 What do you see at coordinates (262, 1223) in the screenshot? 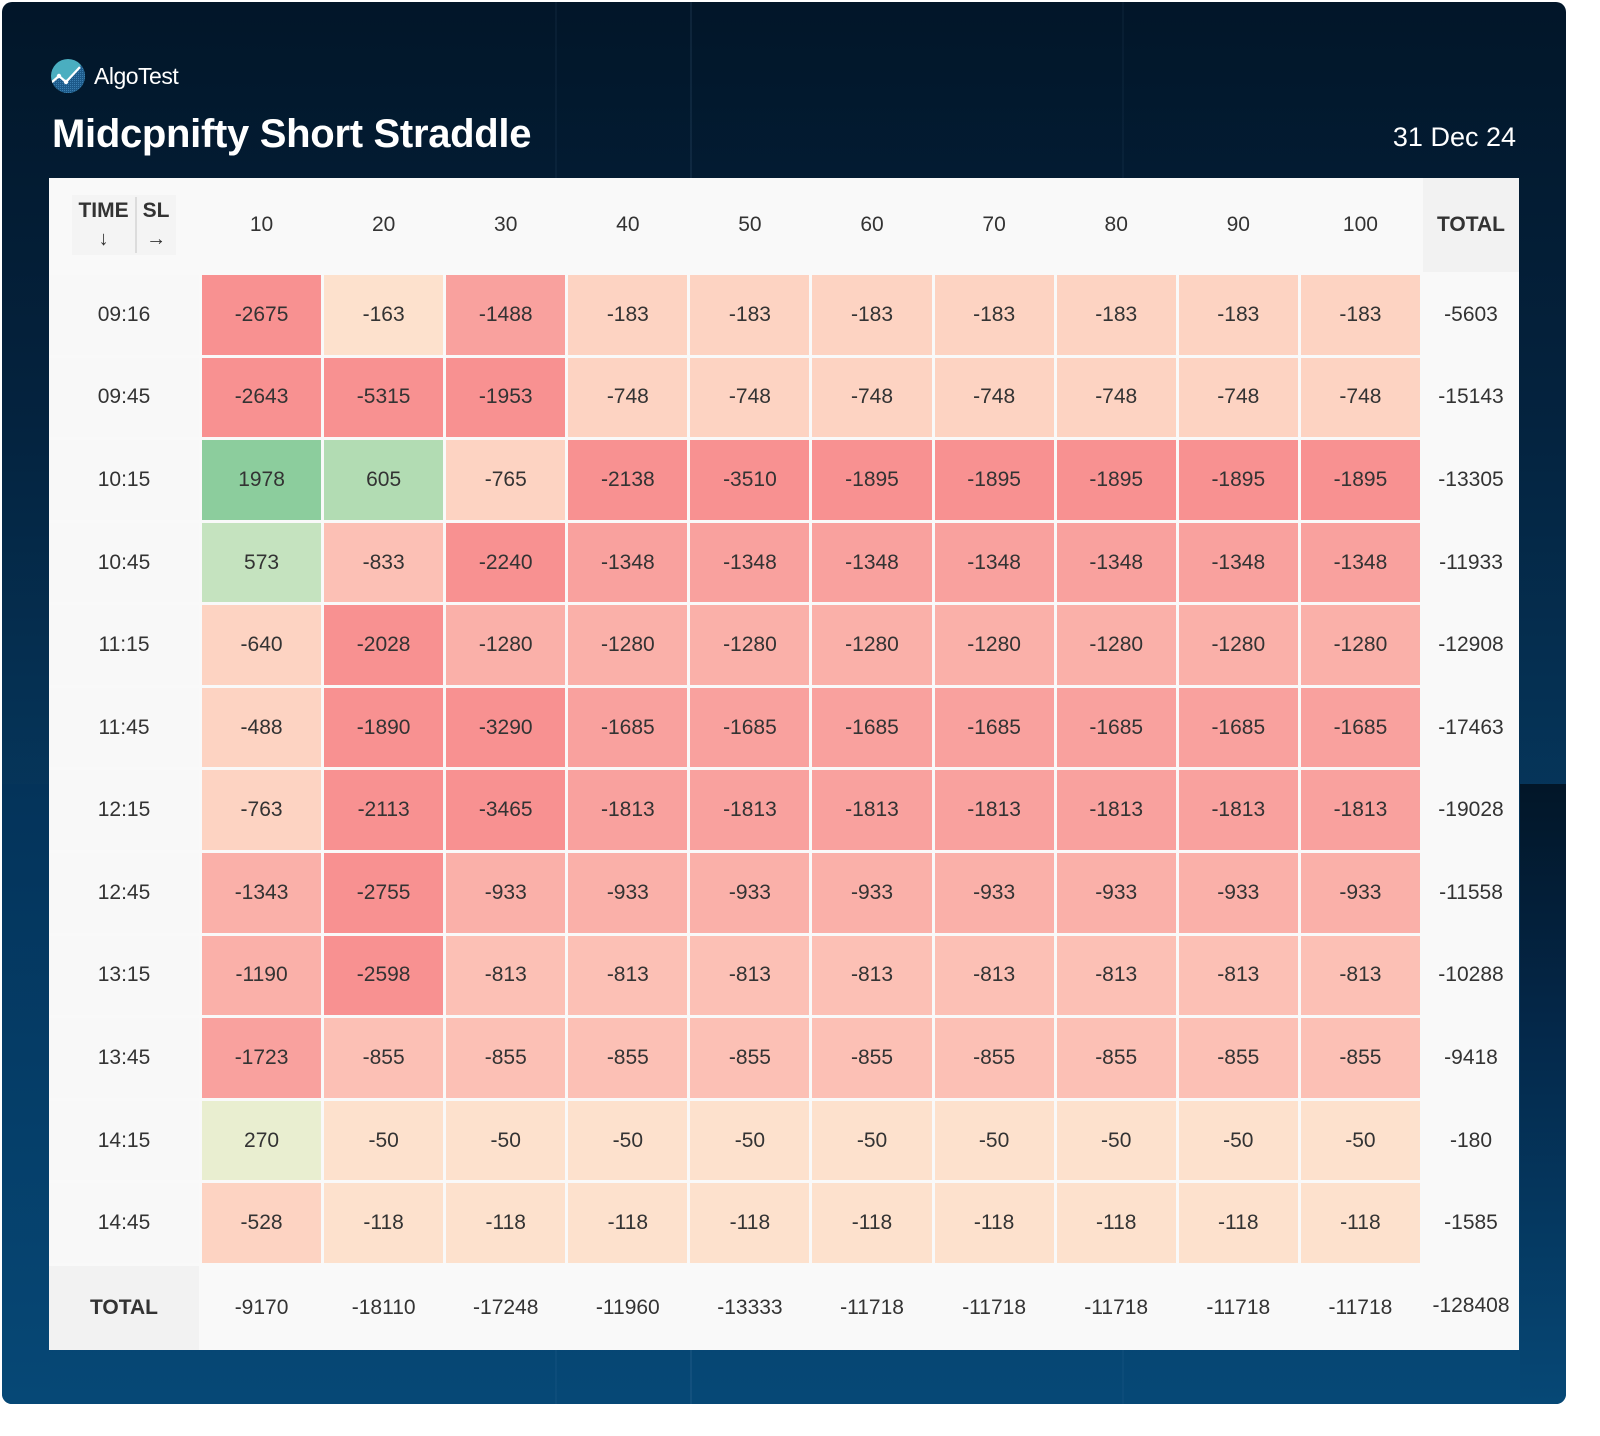
I see `heatmap-cell: -528` at bounding box center [262, 1223].